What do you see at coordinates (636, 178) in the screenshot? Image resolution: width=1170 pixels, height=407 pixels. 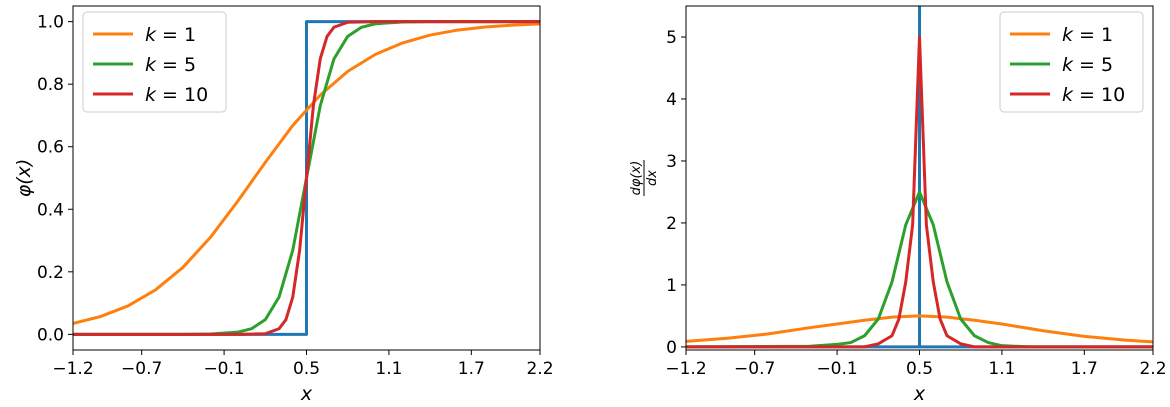 I see `y-label-numerator: dφ(x)` at bounding box center [636, 178].